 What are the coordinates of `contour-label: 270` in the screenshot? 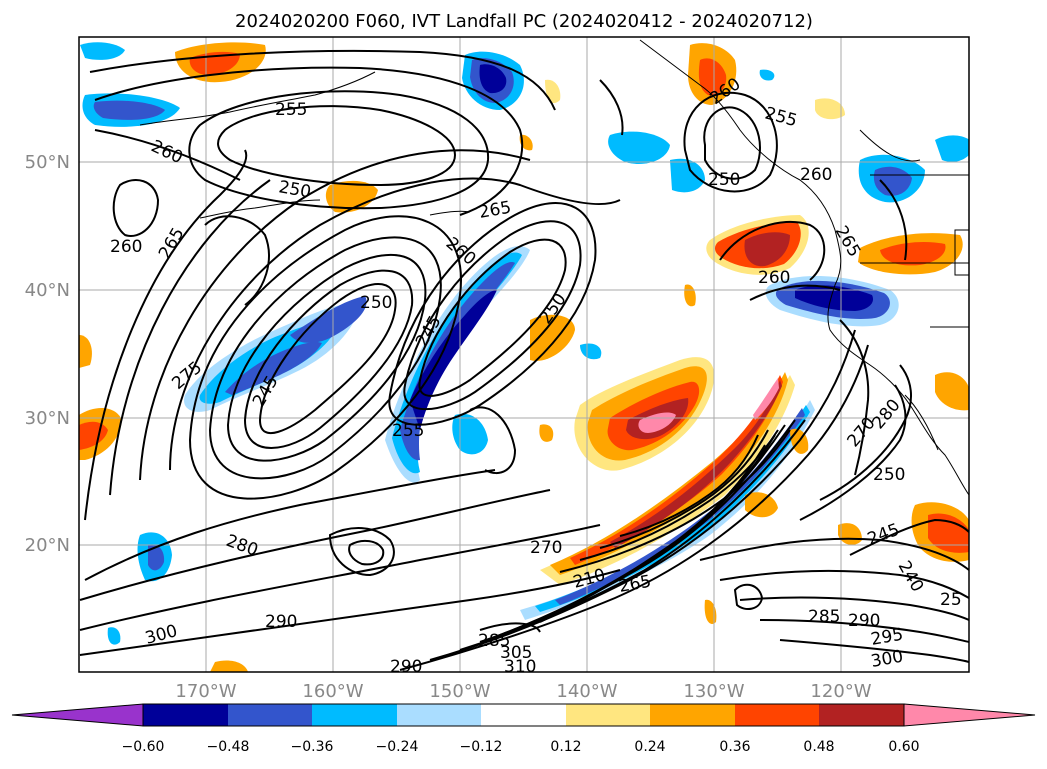 It's located at (546, 548).